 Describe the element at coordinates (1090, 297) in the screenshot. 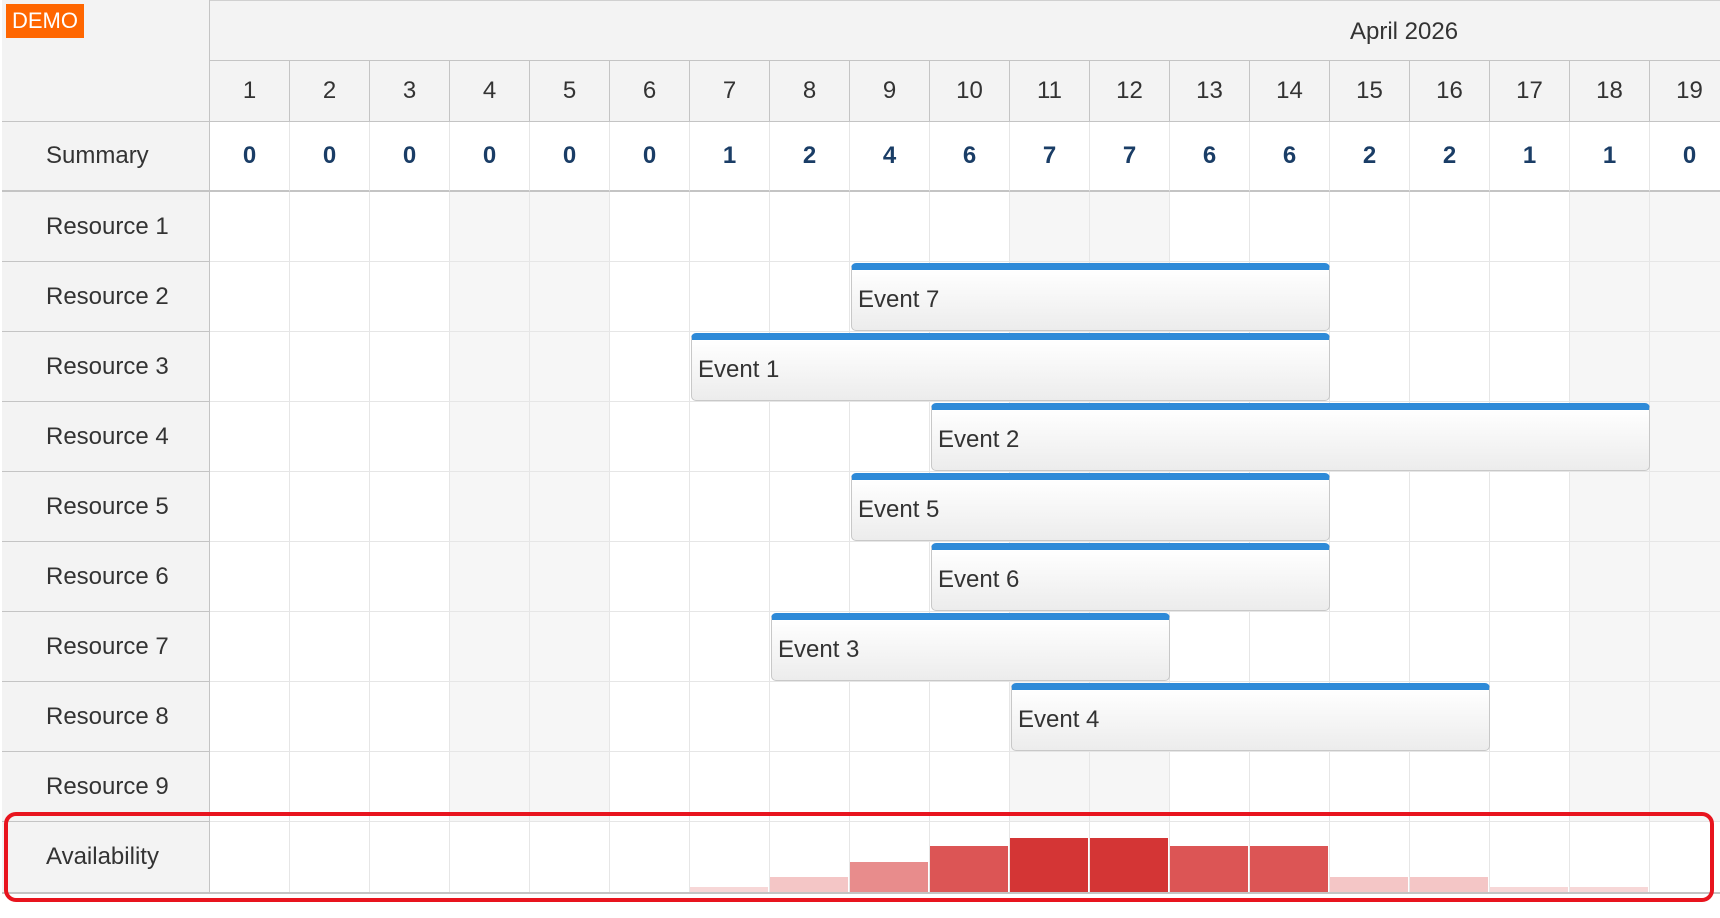

I see `event-bar-event-7: Event 7` at that location.